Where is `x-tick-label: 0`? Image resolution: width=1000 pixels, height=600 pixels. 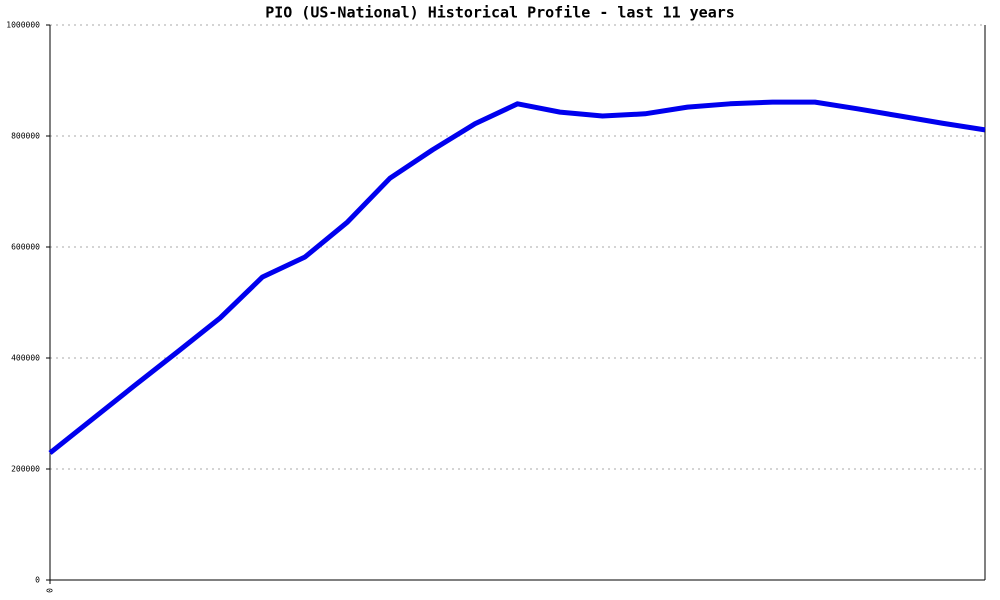
x-tick-label: 0 is located at coordinates (50, 590).